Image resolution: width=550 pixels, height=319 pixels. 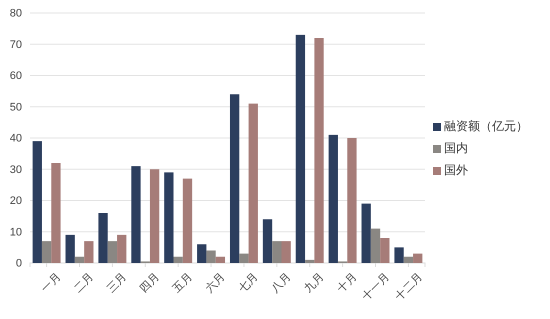 I want to click on x-tick-label: 十一月, so click(x=376, y=286).